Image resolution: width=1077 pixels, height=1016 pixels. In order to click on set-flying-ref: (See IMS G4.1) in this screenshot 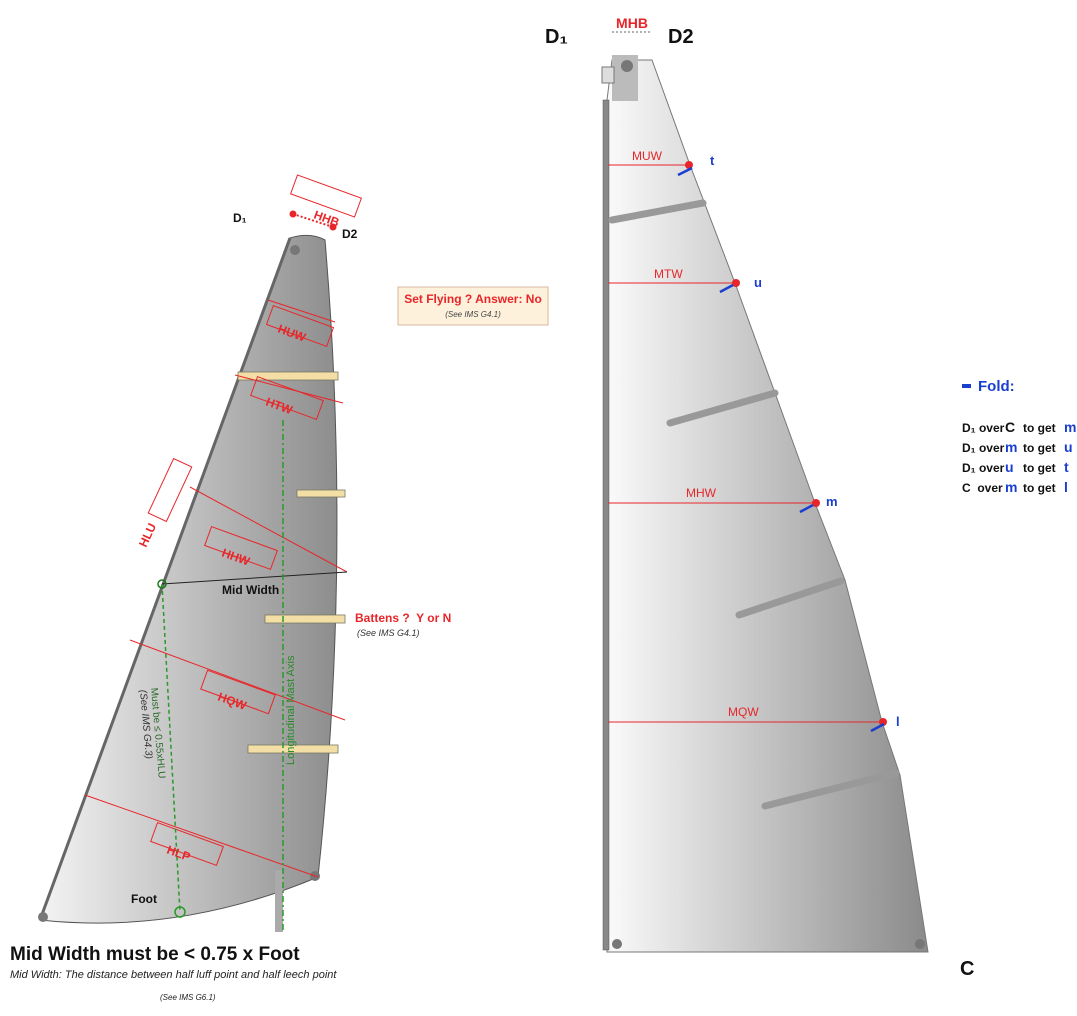, I will do `click(473, 314)`.